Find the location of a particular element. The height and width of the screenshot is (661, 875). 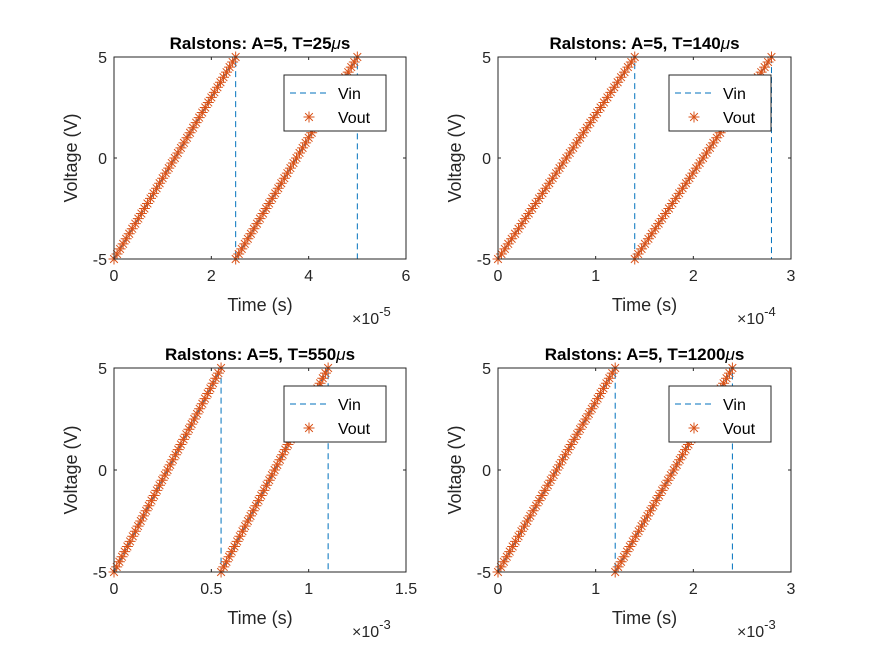

y-tick-label: 0 is located at coordinates (486, 471).